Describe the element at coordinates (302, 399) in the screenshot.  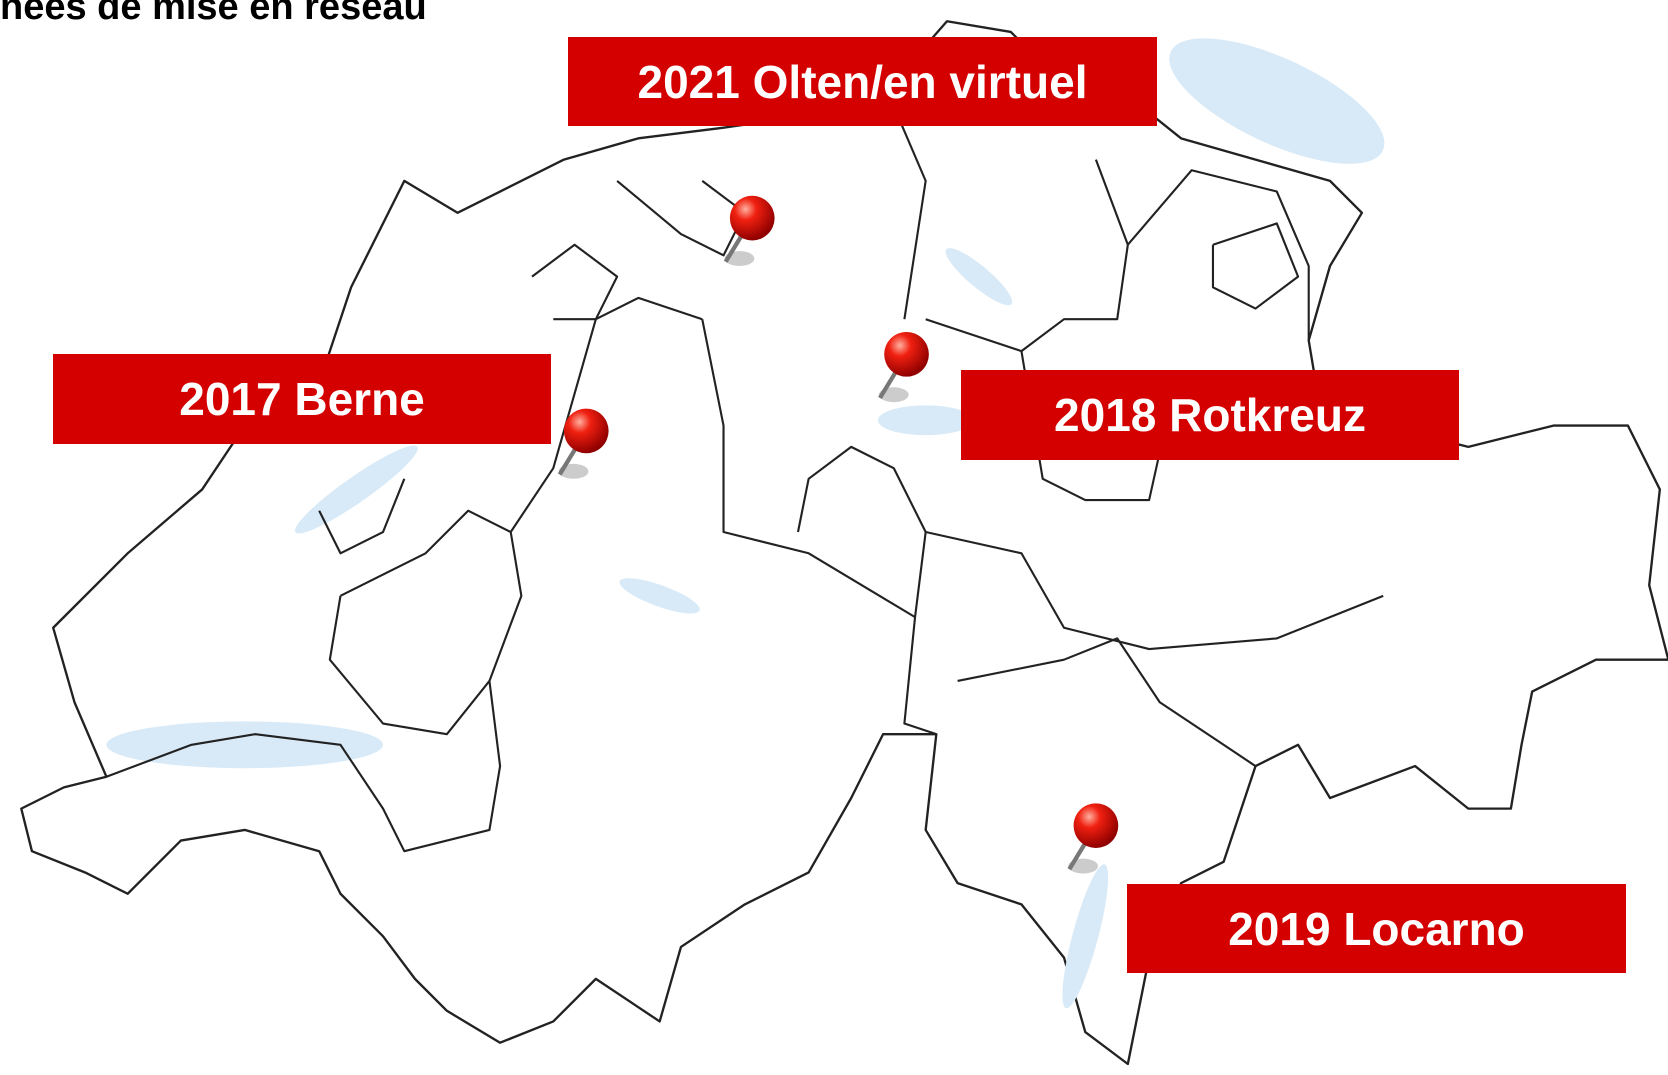
I see `location-label: 2017 Berne` at that location.